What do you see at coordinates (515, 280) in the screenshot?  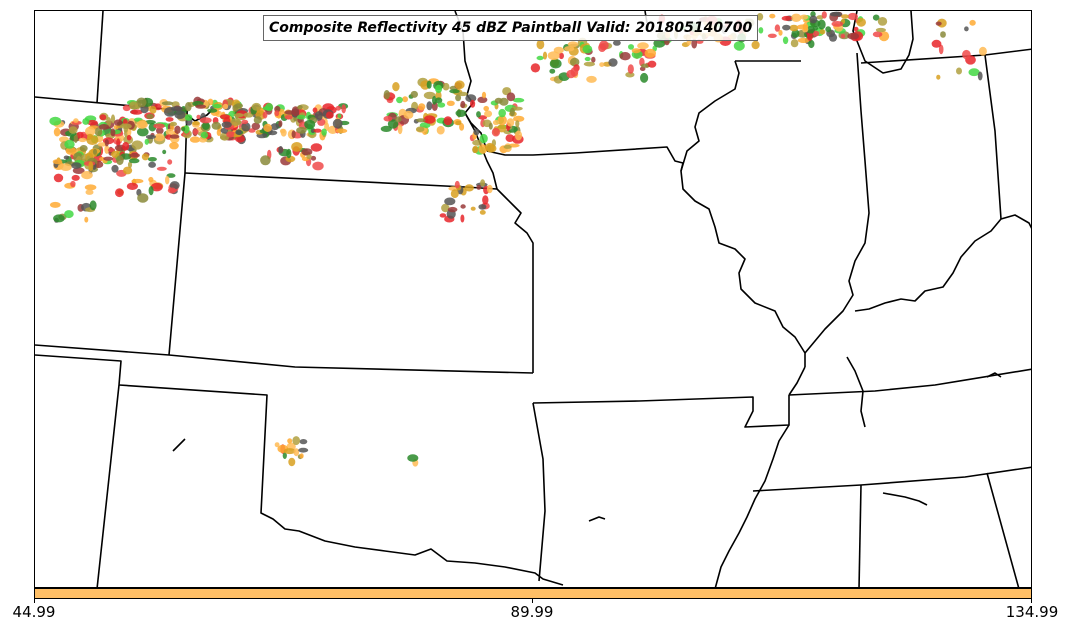 I see `border-ks-mo` at bounding box center [515, 280].